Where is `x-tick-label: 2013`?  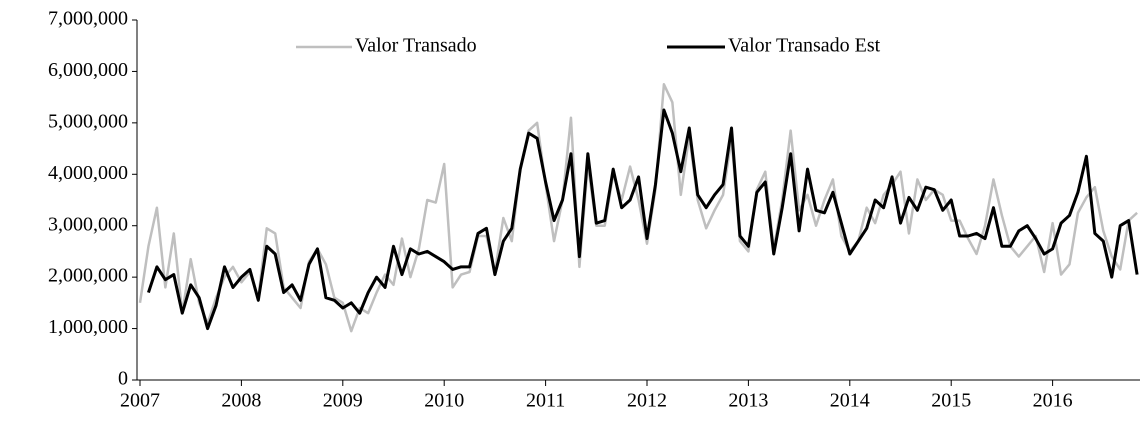 x-tick-label: 2013 is located at coordinates (748, 401).